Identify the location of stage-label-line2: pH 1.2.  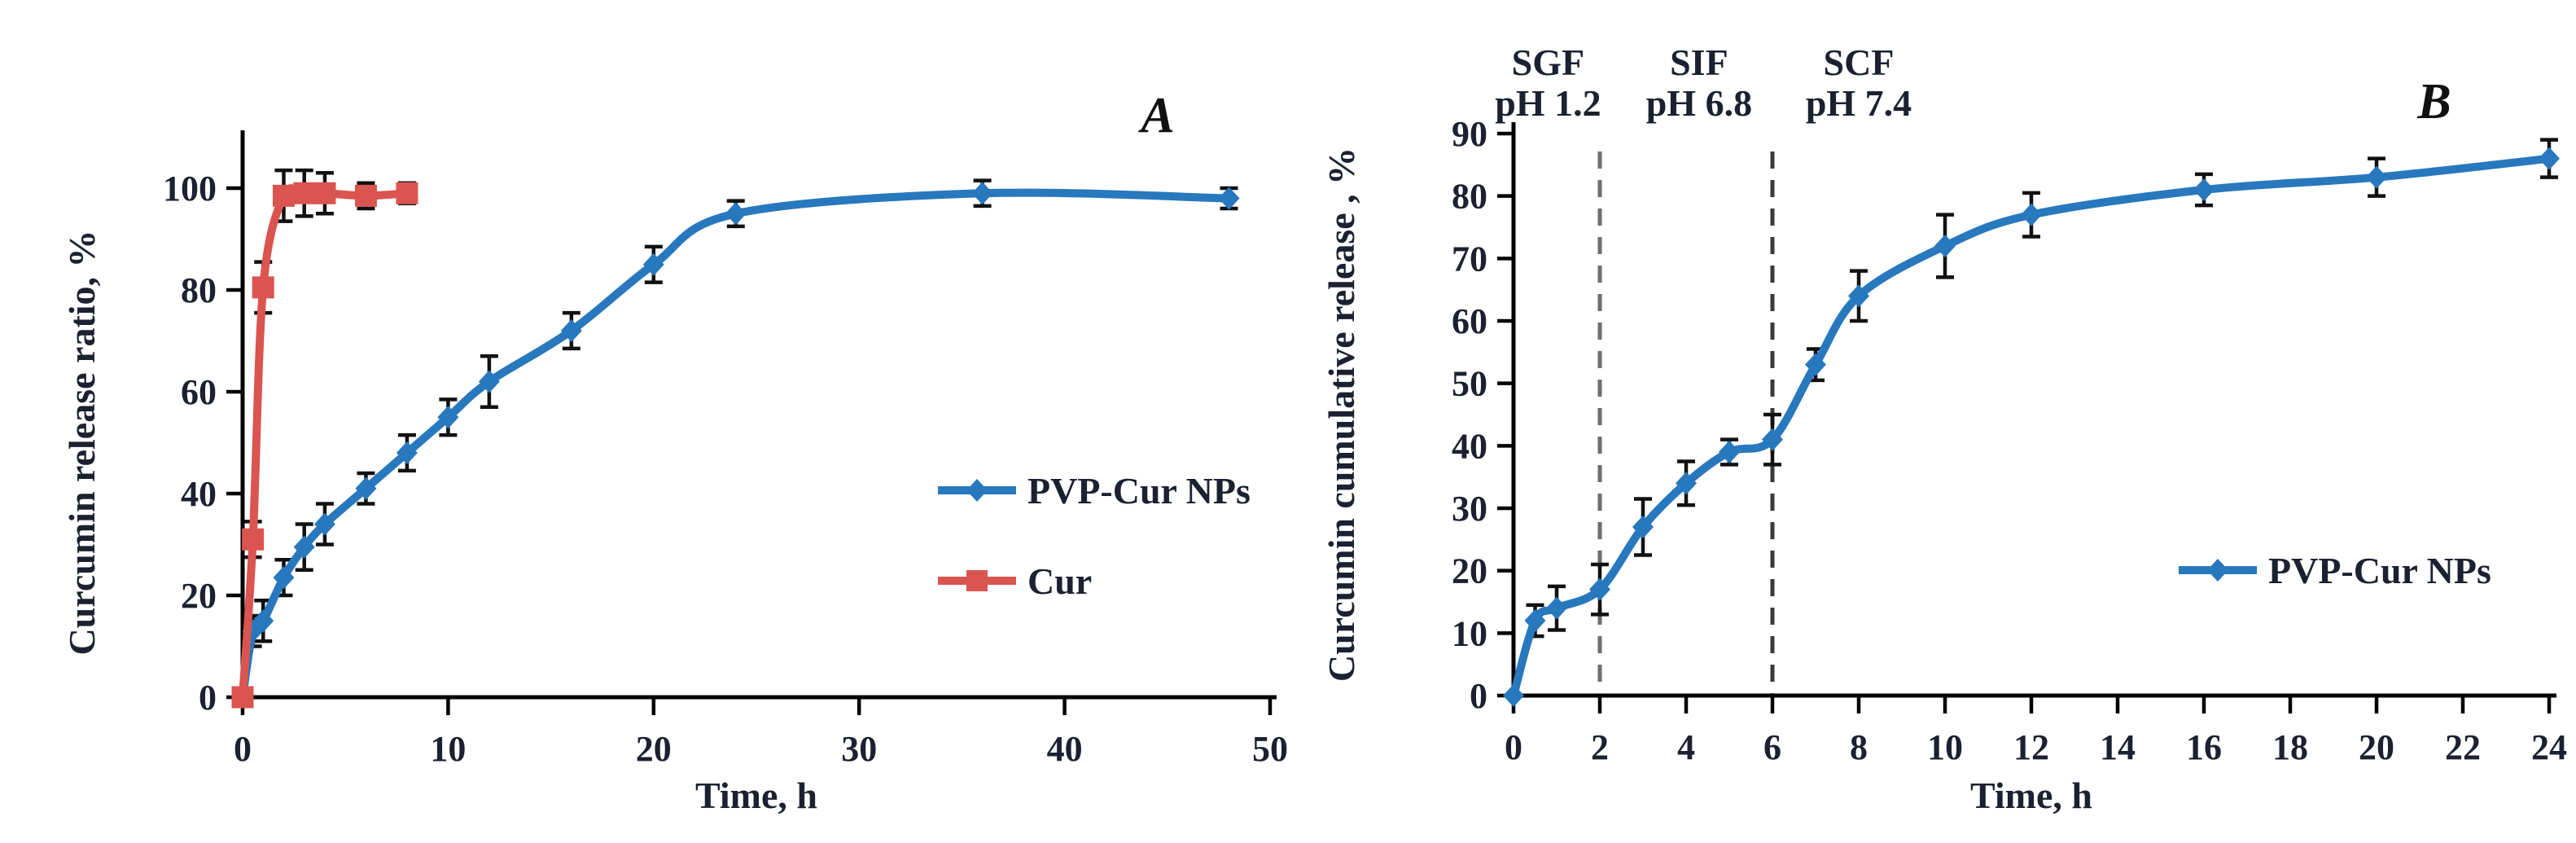
(1548, 103).